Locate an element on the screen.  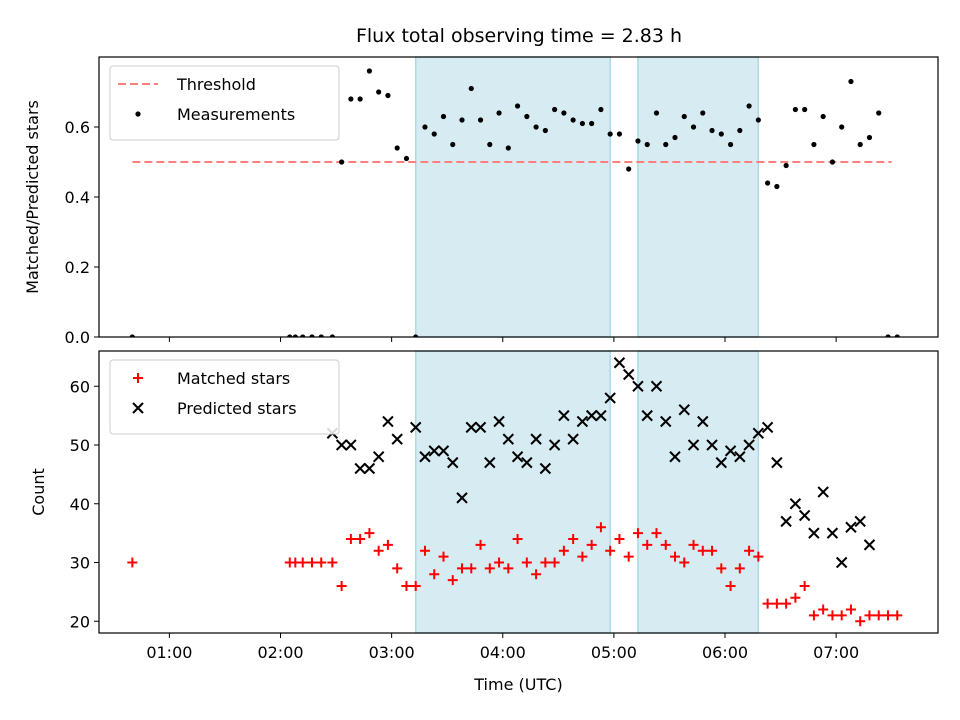
legend-marker is located at coordinates (138, 114).